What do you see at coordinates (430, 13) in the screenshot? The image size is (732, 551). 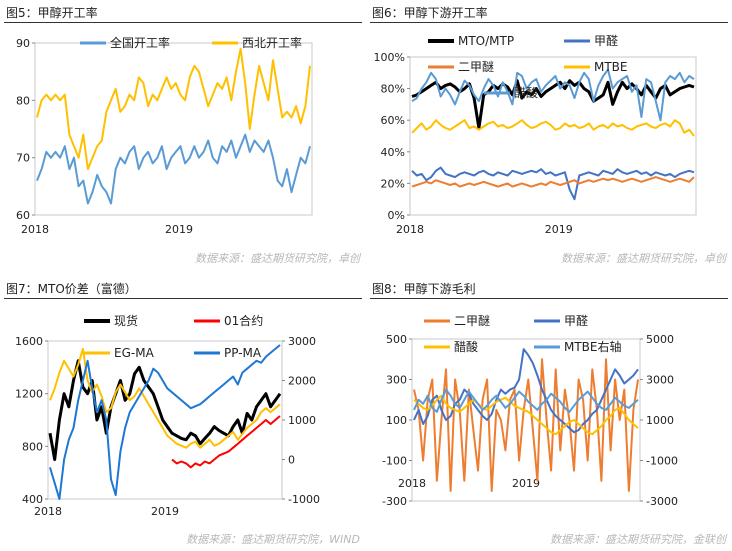 I see `chart-title: 图6：甲醇下游开工率` at bounding box center [430, 13].